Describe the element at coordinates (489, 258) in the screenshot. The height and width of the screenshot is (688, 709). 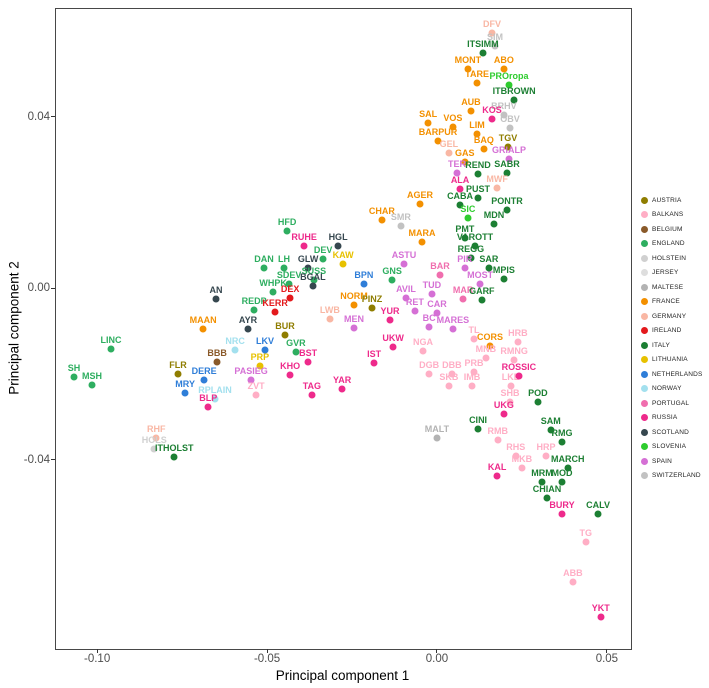
I see `data-point-label: SAR` at that location.